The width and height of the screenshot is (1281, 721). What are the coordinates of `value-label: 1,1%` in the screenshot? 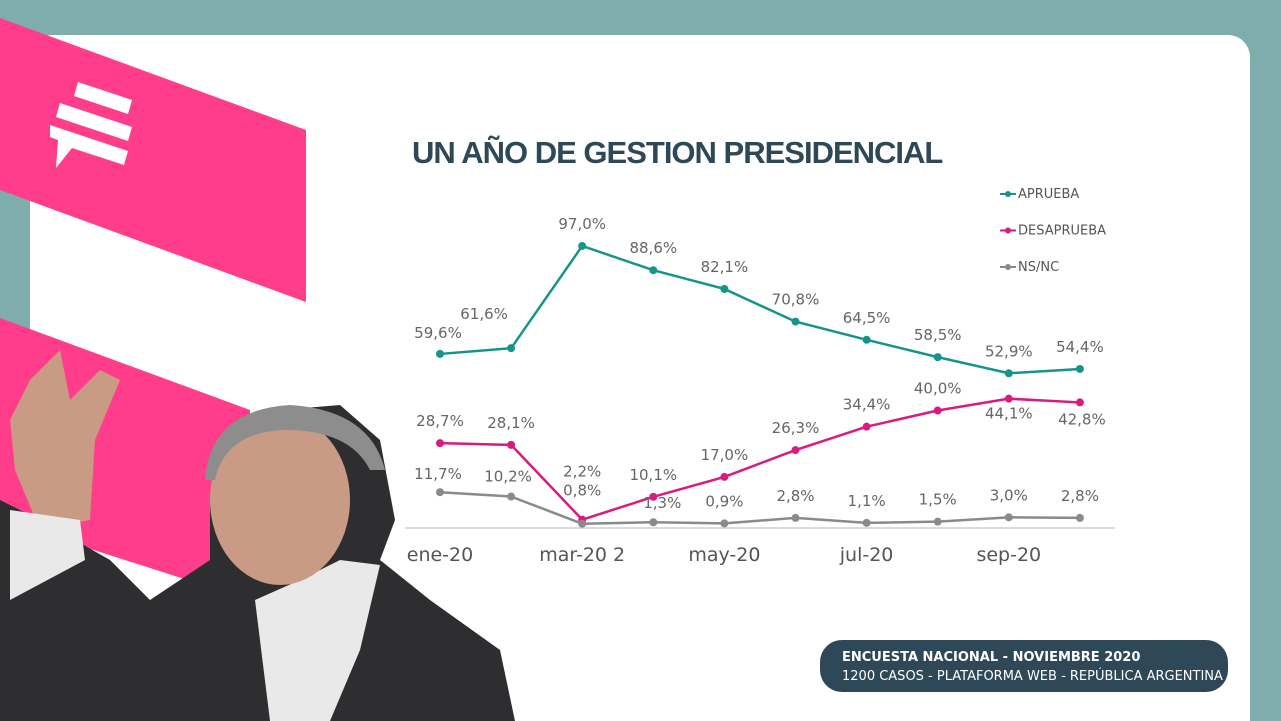 It's located at (867, 501).